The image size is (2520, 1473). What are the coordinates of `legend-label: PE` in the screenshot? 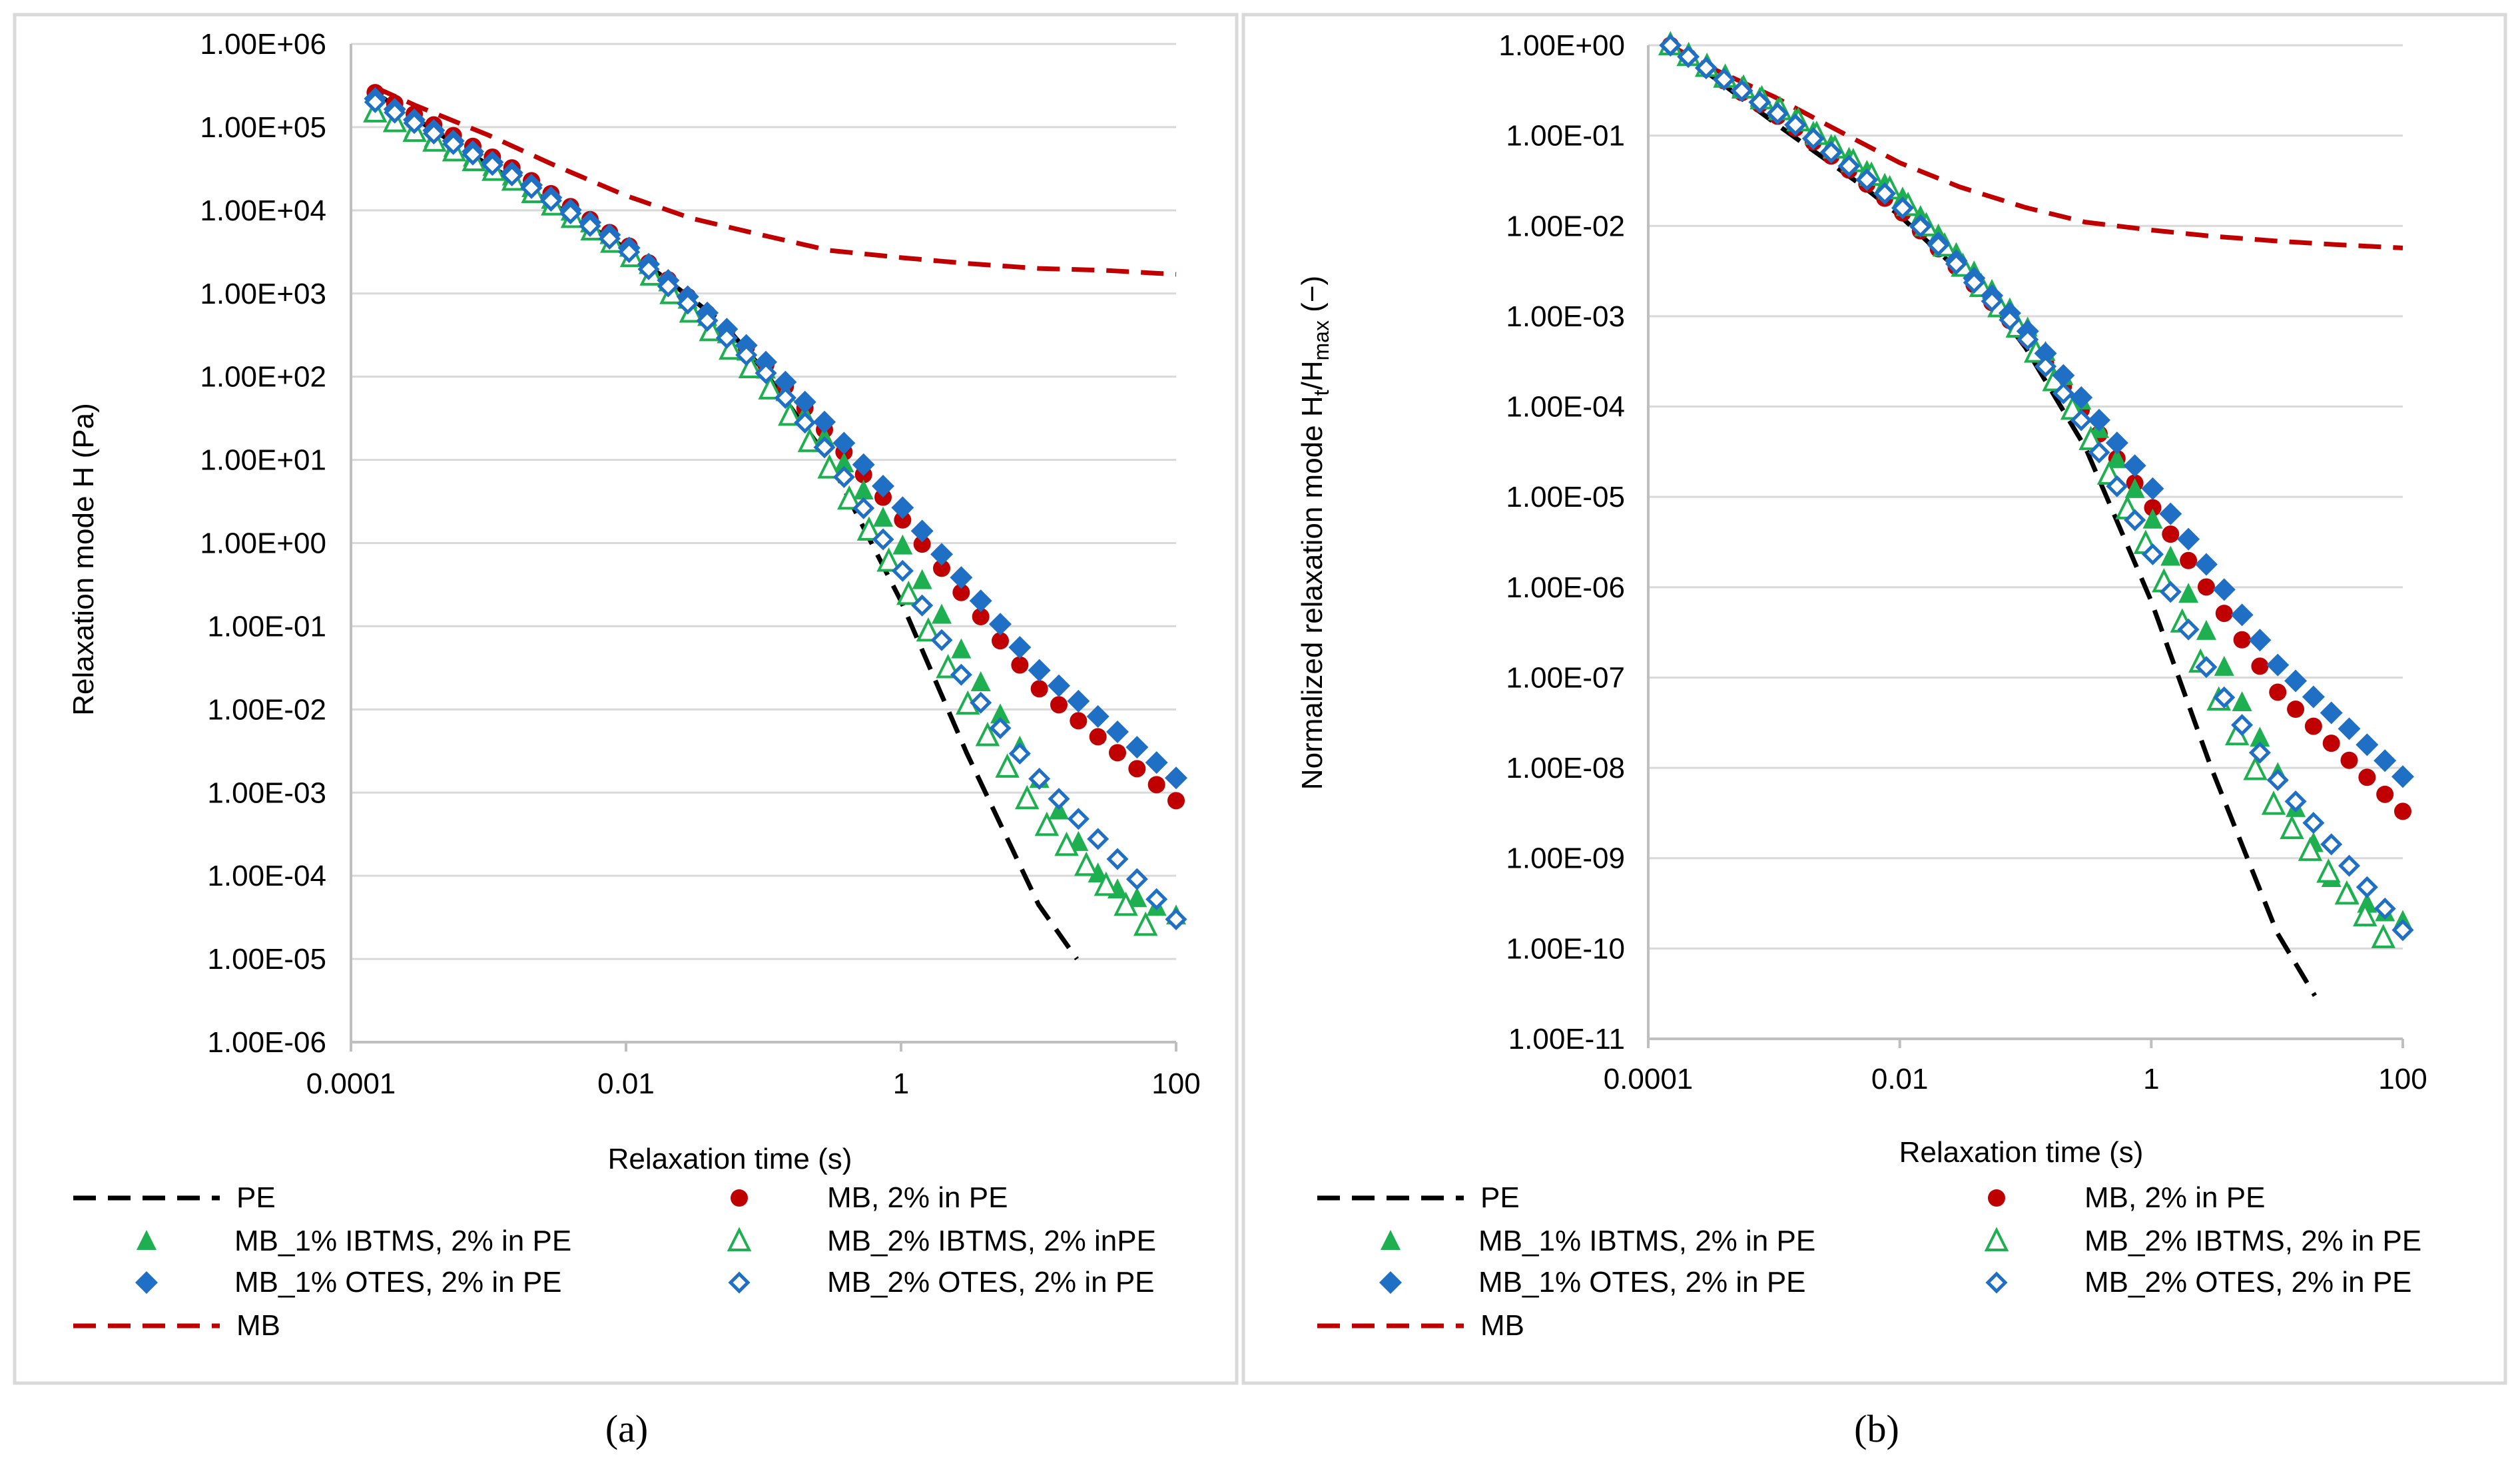 It's located at (256, 1197).